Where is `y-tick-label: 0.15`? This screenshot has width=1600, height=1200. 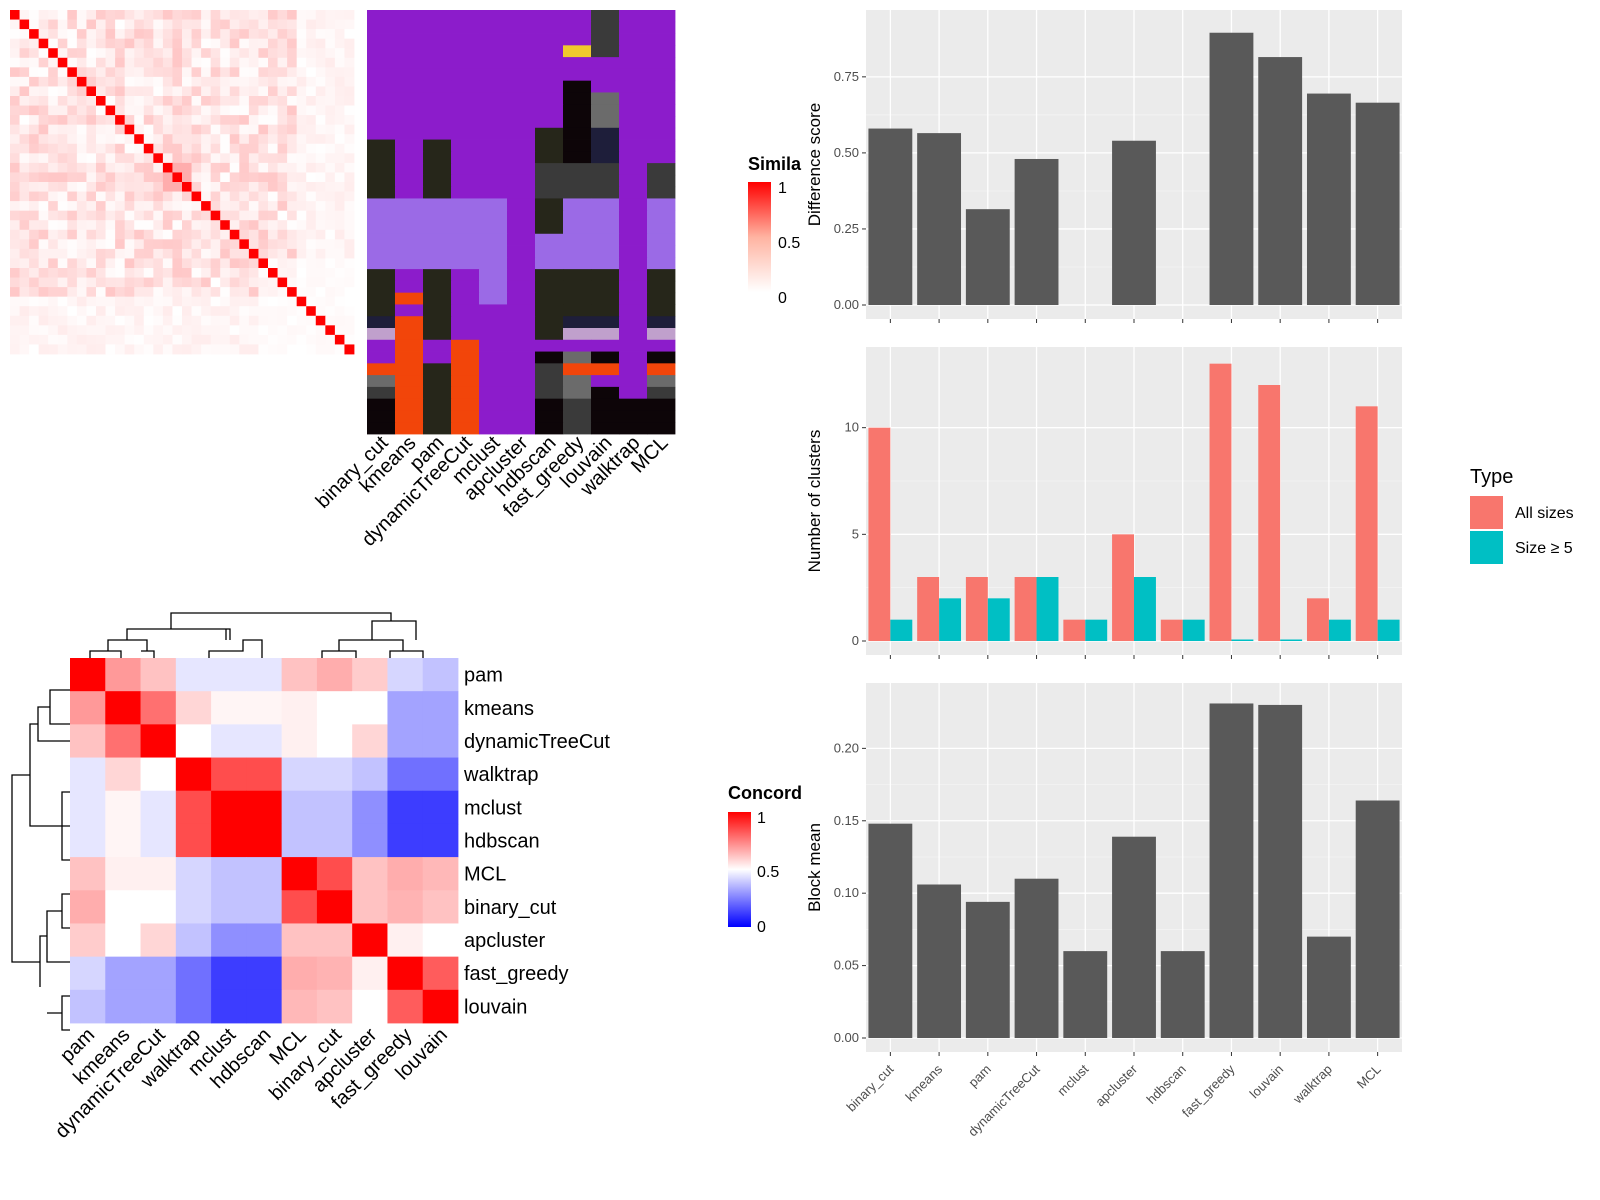
y-tick-label: 0.15 is located at coordinates (846, 820).